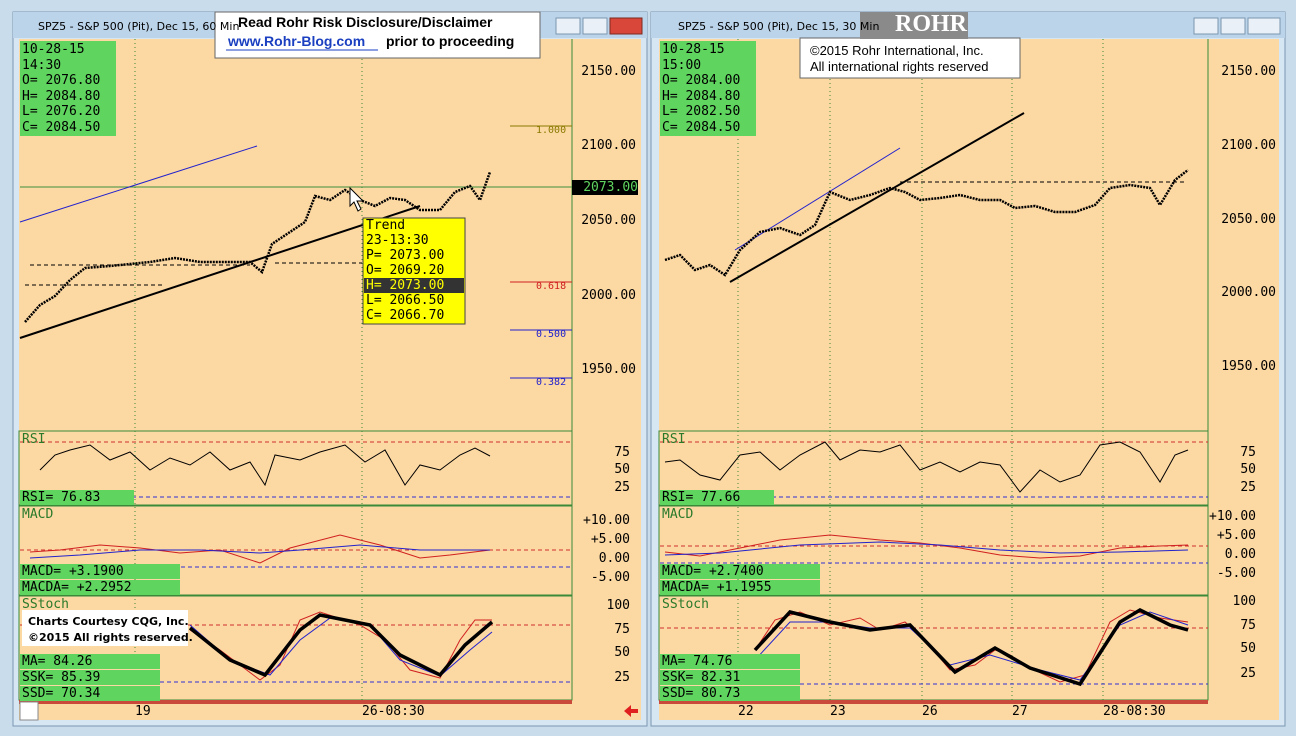 The image size is (1296, 736). What do you see at coordinates (605, 187) in the screenshot?
I see `current-price: 2073.00` at bounding box center [605, 187].